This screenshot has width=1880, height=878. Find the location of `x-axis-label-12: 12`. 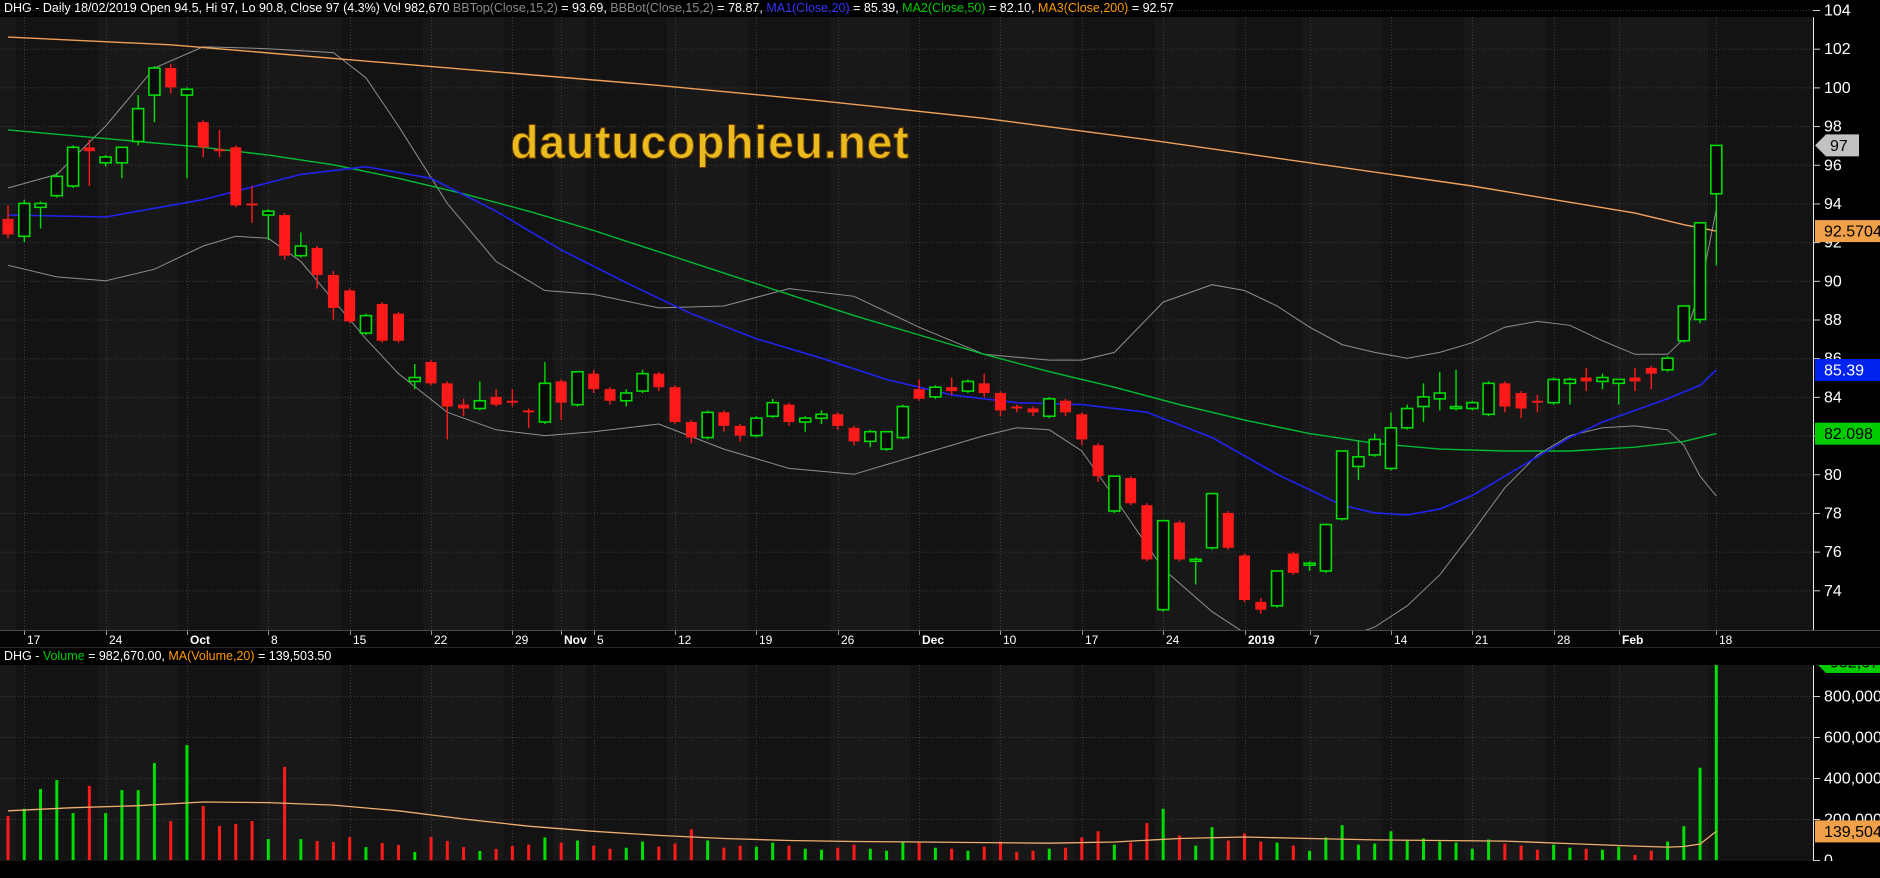

x-axis-label-12: 12 is located at coordinates (685, 640).